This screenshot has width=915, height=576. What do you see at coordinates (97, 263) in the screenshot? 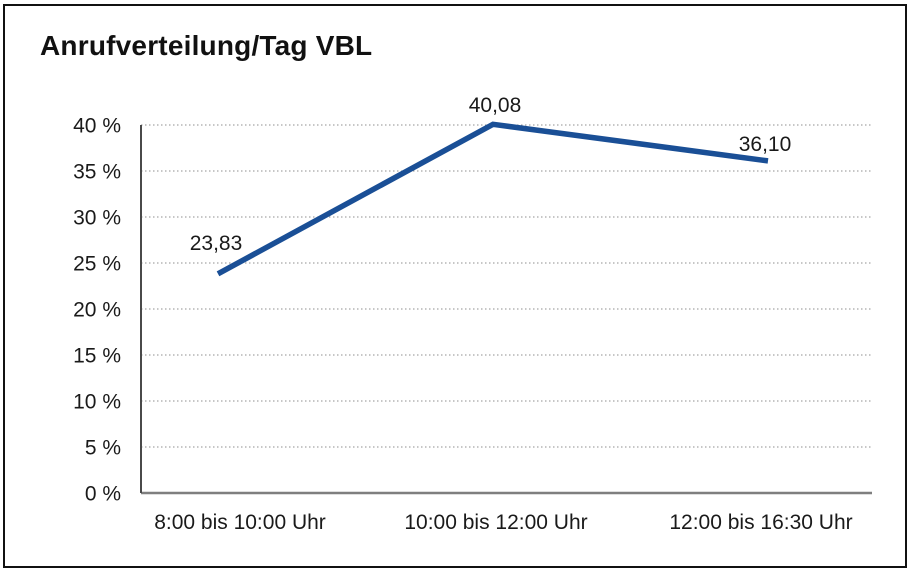
I see `y-tick-label: 25 %` at bounding box center [97, 263].